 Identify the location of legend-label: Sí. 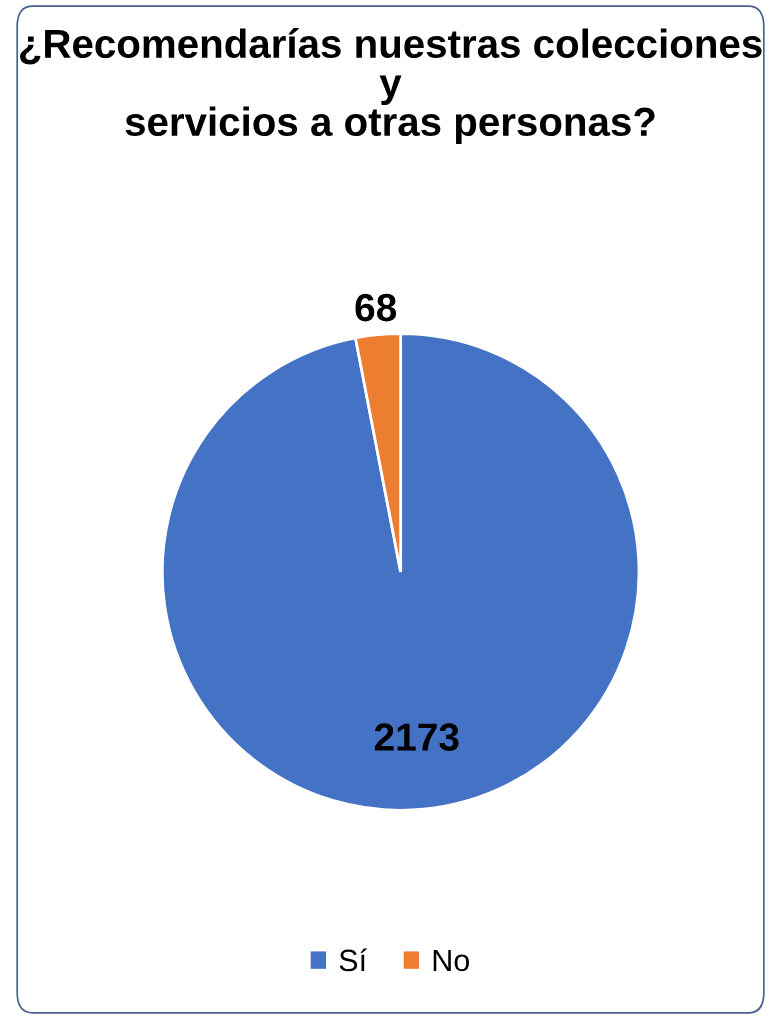
(353, 960).